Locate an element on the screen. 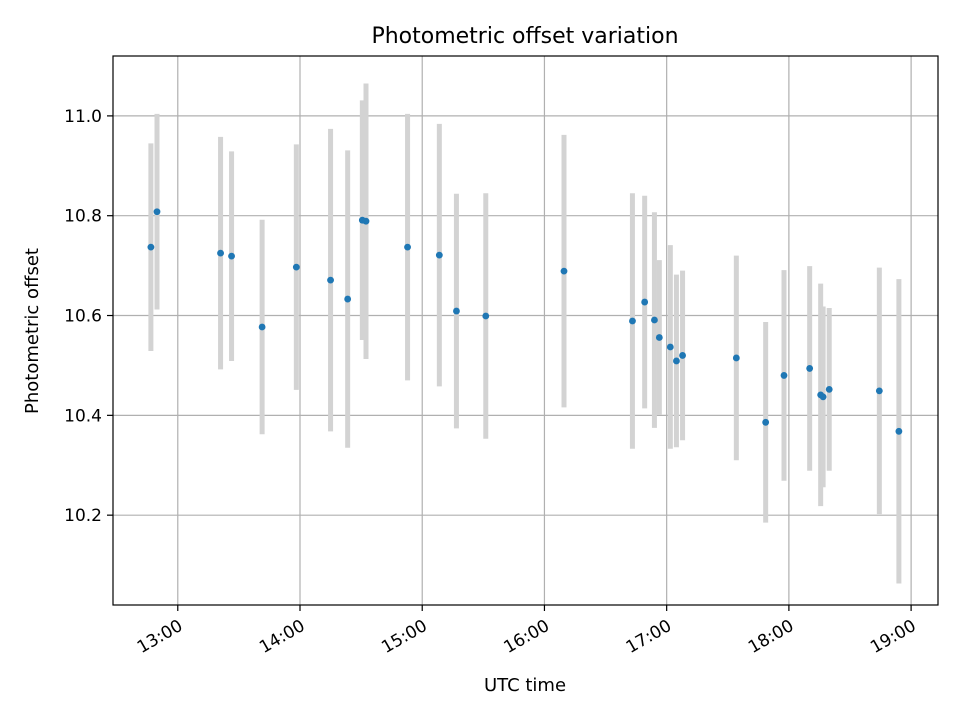 This screenshot has height=720, width=960. x-tick-label: 16:00 is located at coordinates (527, 637).